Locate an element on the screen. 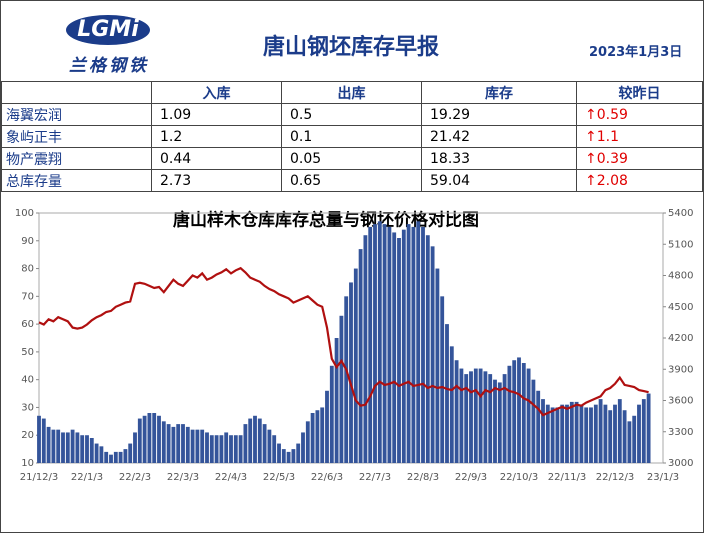  cell: ↑0.39 is located at coordinates (639, 158).